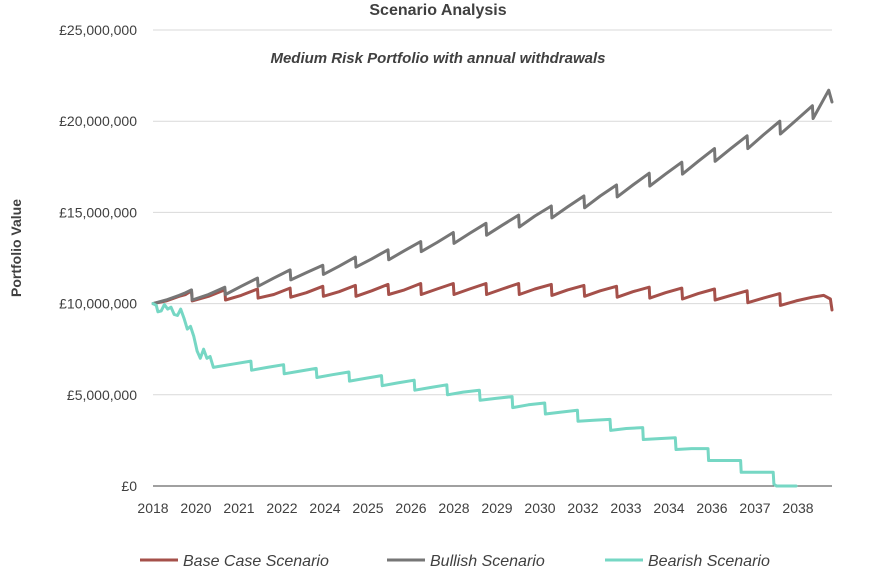 This screenshot has height=581, width=885. I want to click on x-tick-label: 2033, so click(625, 508).